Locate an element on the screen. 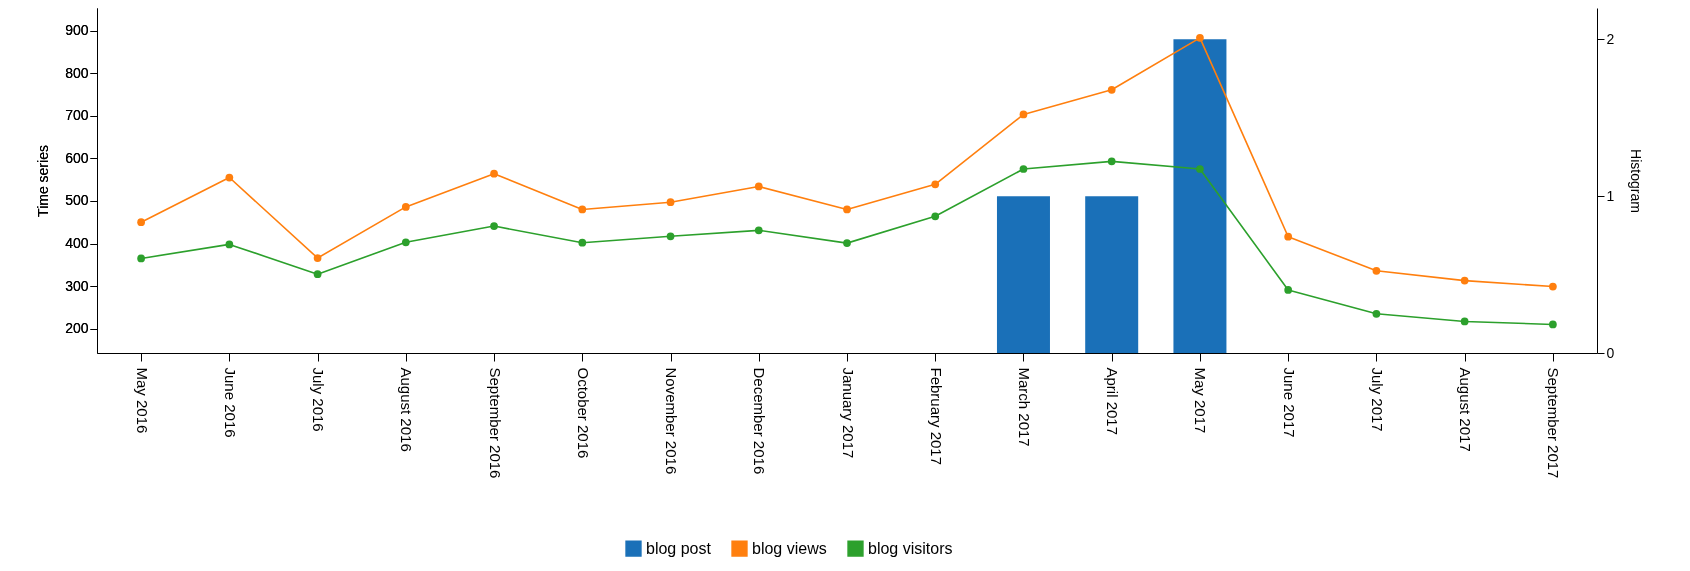  x-tick-label: November 2016 is located at coordinates (672, 421).